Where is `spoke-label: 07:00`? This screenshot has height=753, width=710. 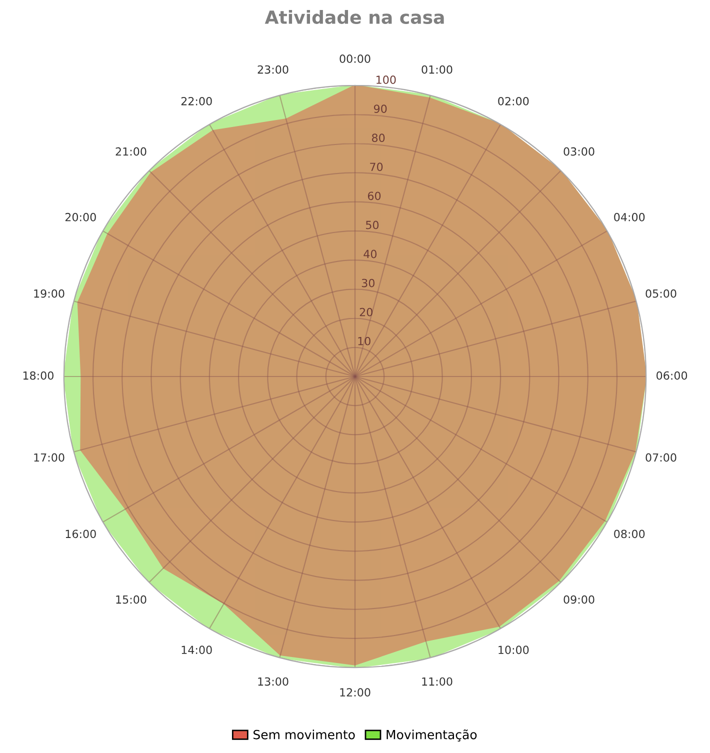
spoke-label: 07:00 is located at coordinates (661, 457).